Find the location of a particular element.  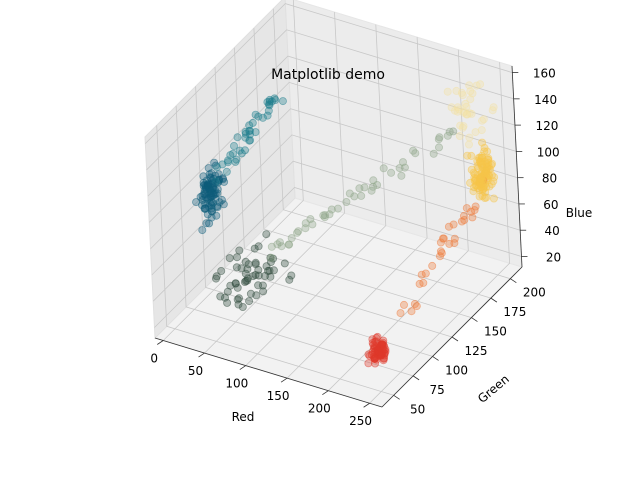

x-axis-line is located at coordinates (268, 372).